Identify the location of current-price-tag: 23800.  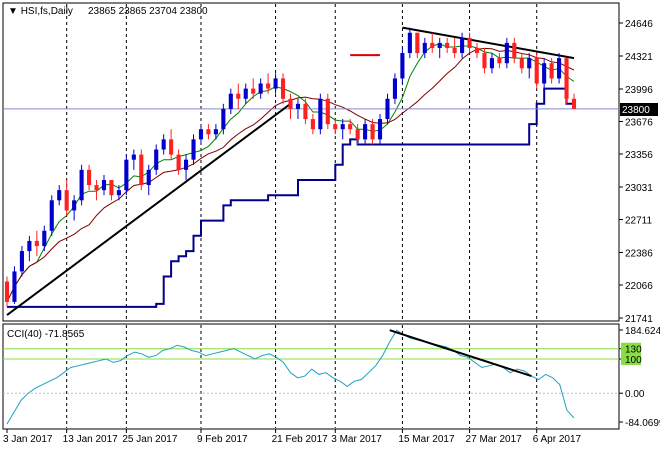
(639, 109).